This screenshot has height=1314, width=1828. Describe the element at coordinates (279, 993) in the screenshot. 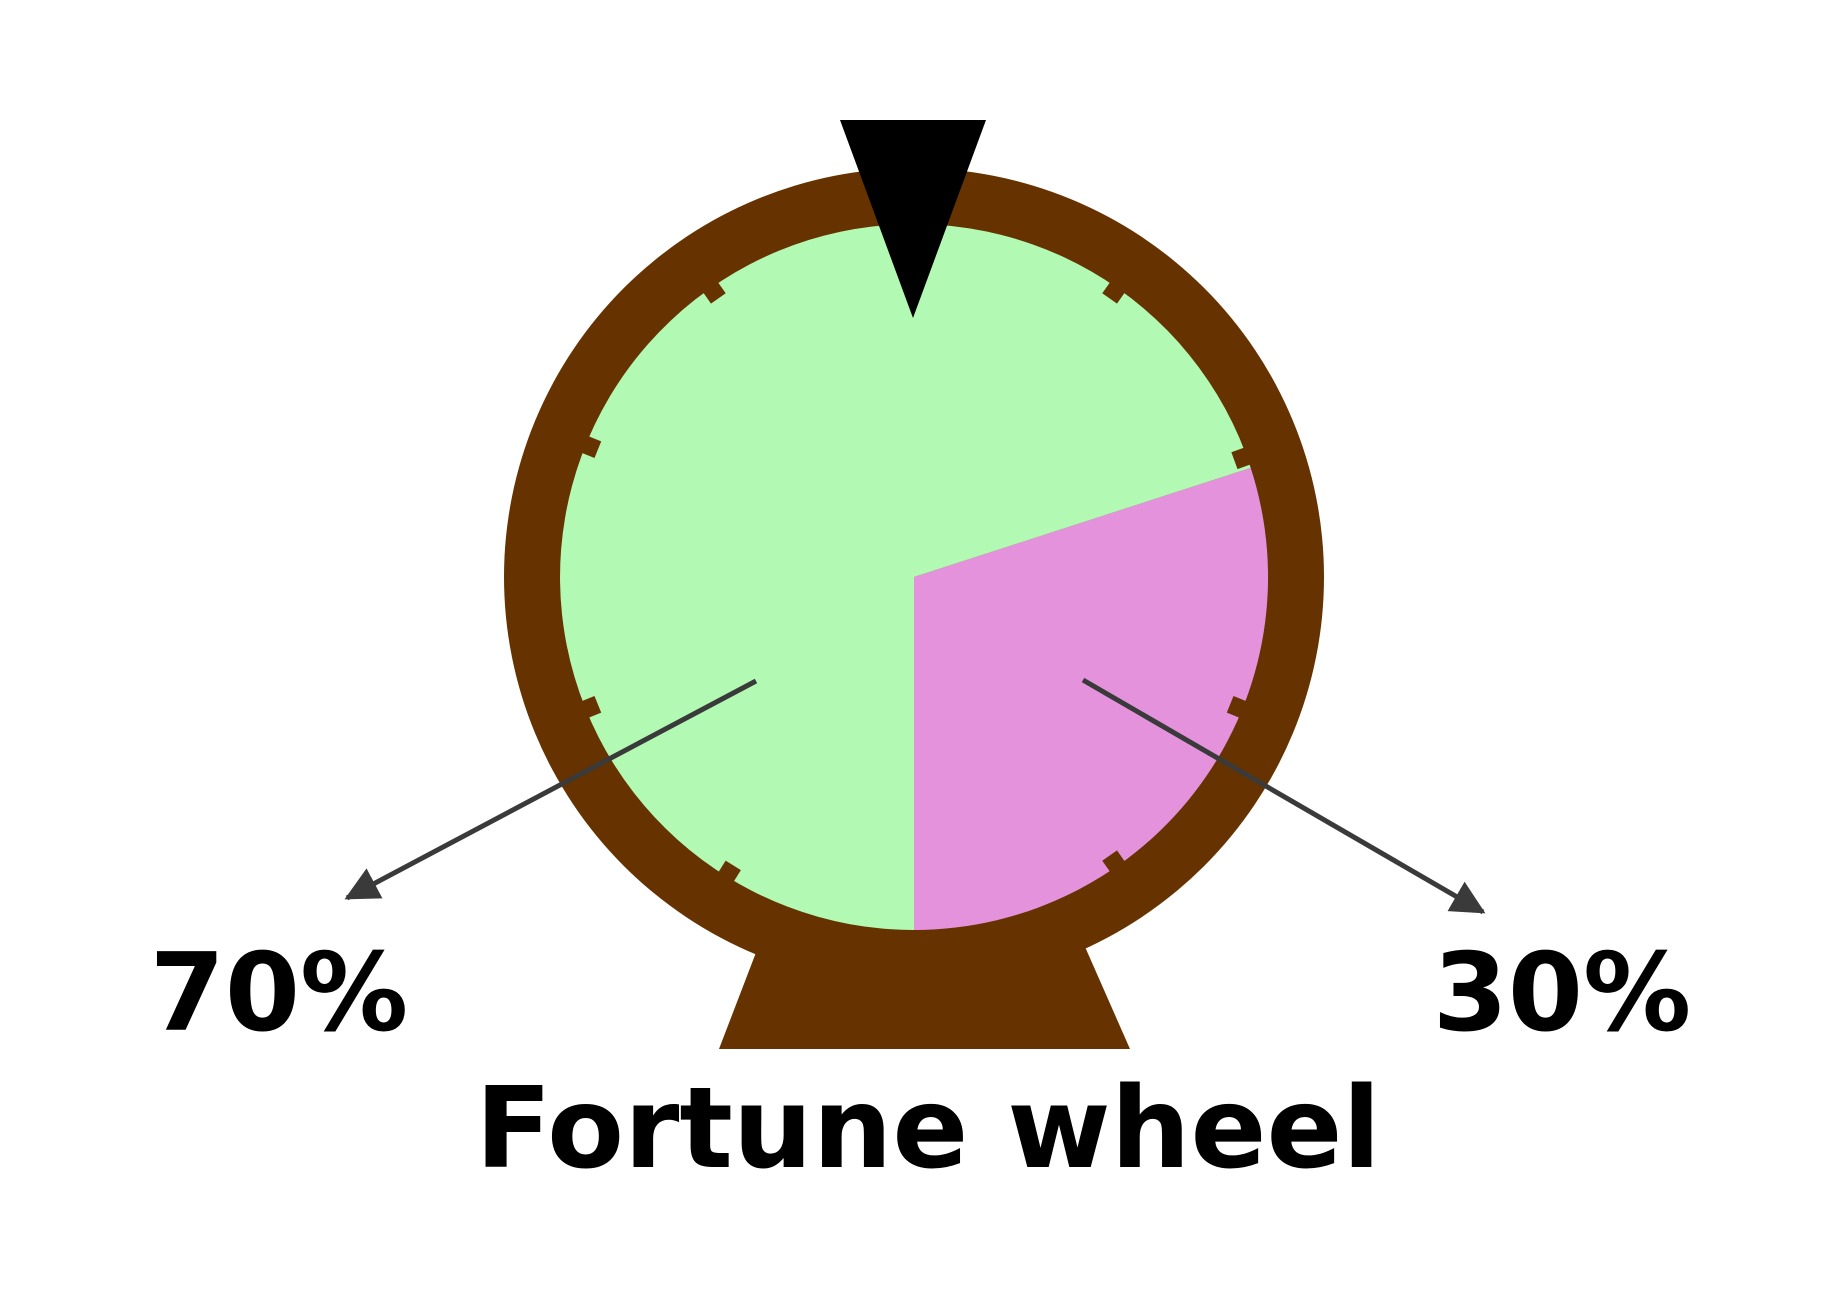

I see `segment-label-70: 70%` at that location.